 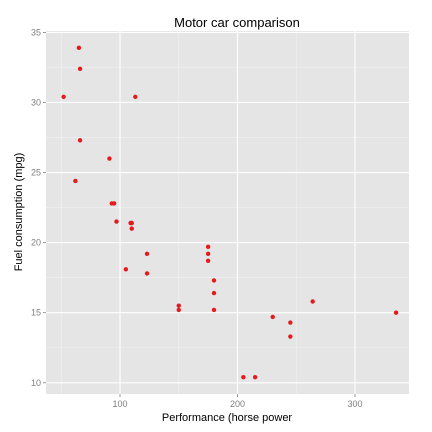 I want to click on chart-title: Motor car comparison, so click(x=237, y=22).